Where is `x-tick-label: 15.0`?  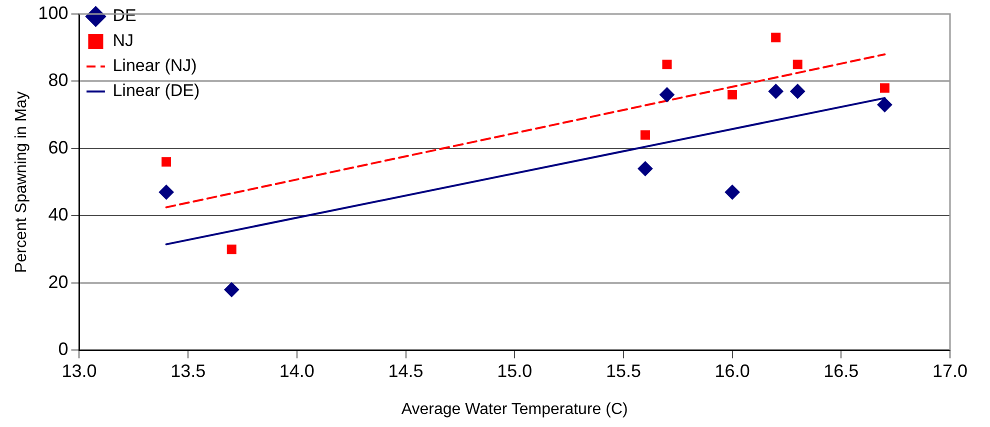 x-tick-label: 15.0 is located at coordinates (514, 370).